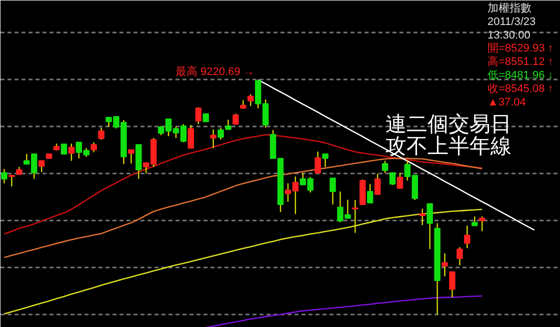 The image size is (560, 327). I want to click on annotation: 低=8481.96 ↓, so click(521, 76).